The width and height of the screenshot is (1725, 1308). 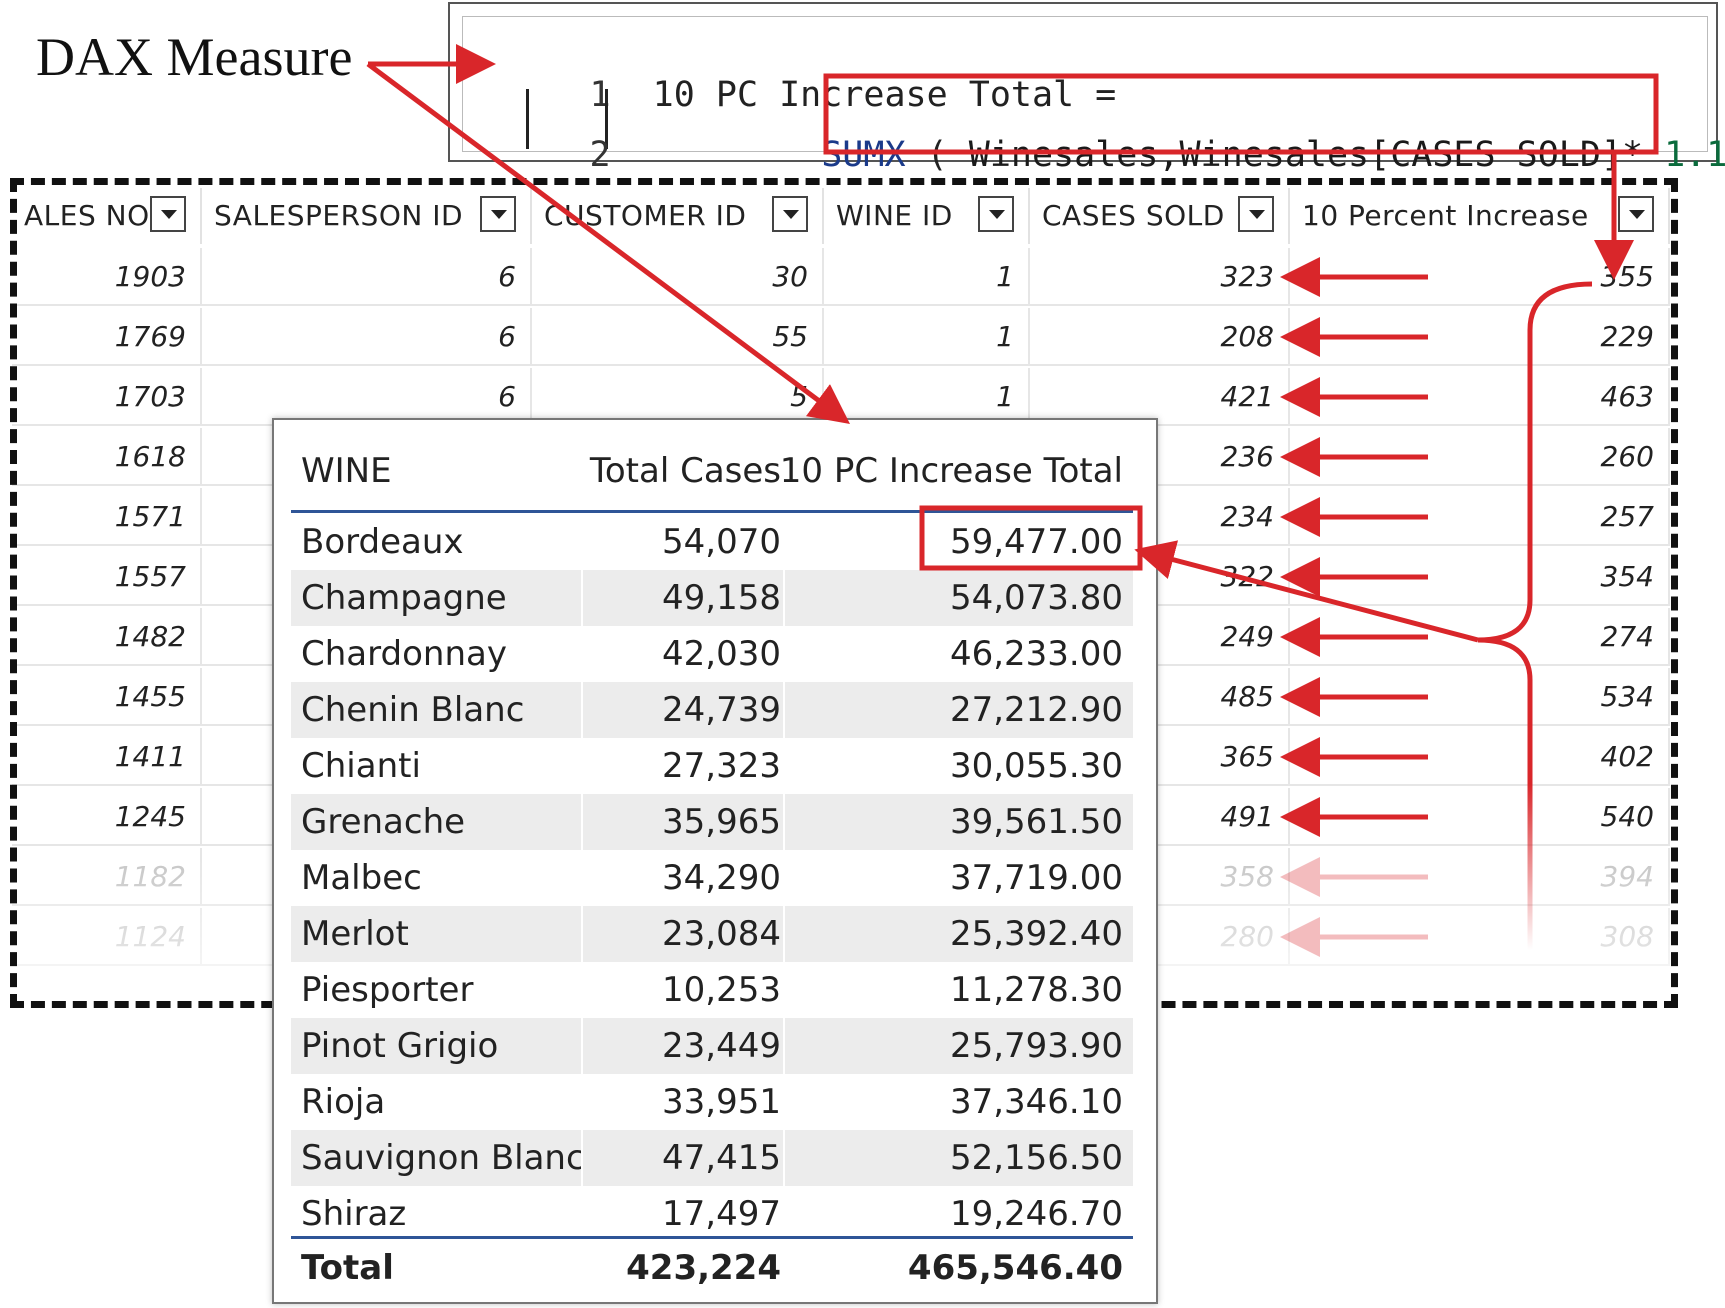 What do you see at coordinates (721, 654) in the screenshot?
I see `total-cases-value: 42,030` at bounding box center [721, 654].